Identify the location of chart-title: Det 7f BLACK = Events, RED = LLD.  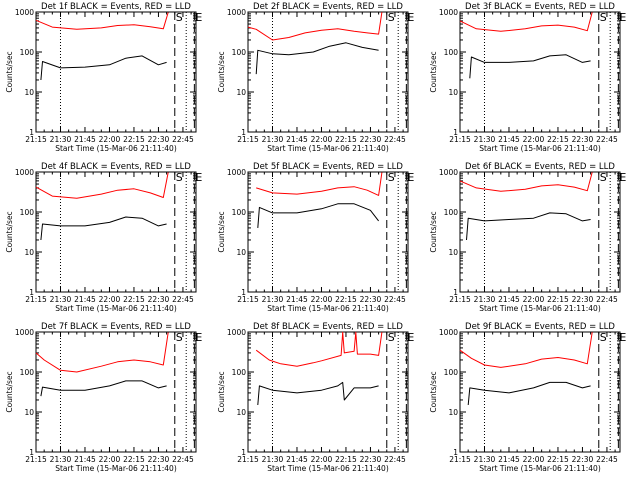
(116, 327).